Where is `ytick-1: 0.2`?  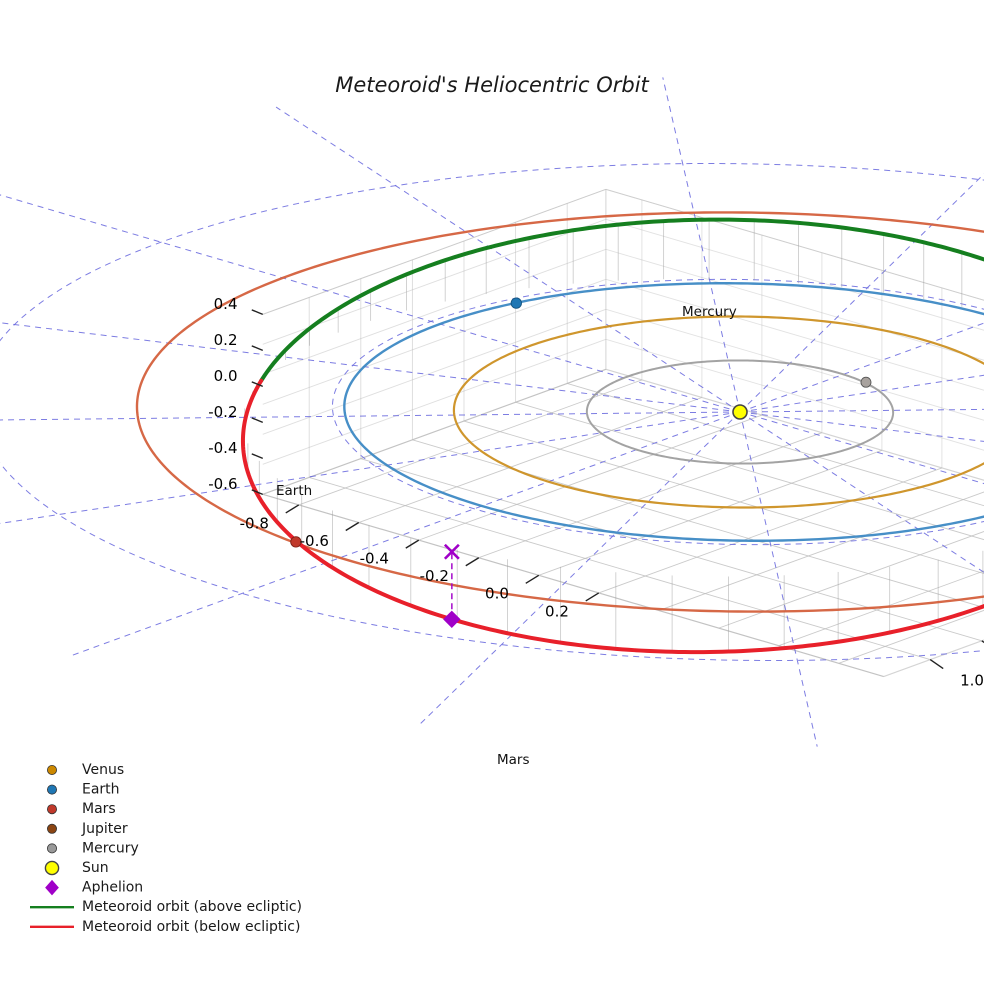
ytick-1: 0.2 is located at coordinates (226, 340).